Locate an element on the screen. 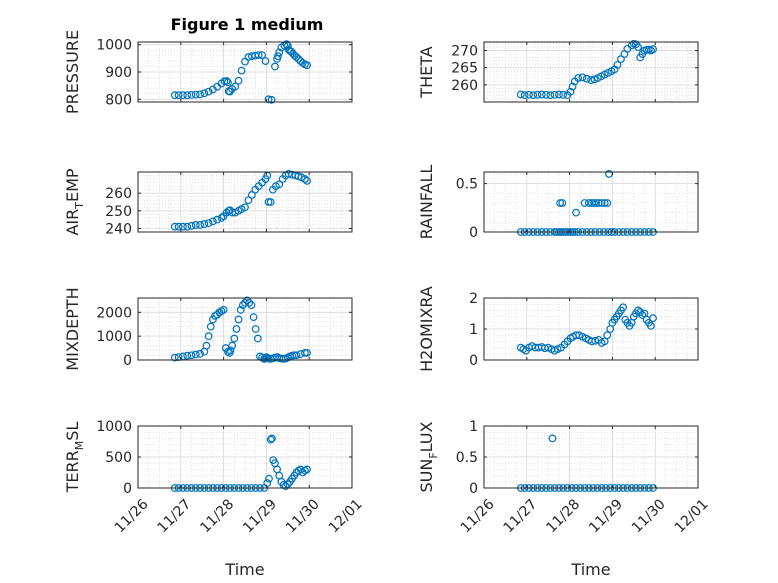 This screenshot has height=583, width=778. y-tick-label: 240 is located at coordinates (118, 229).